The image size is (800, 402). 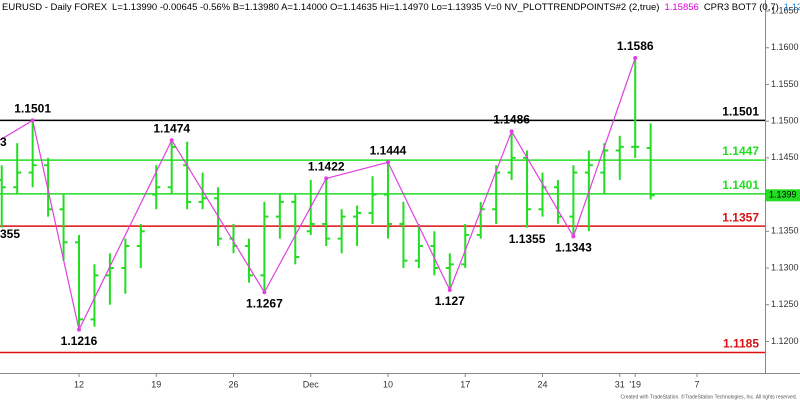 What do you see at coordinates (465, 384) in the screenshot?
I see `x-tick-label: 17` at bounding box center [465, 384].